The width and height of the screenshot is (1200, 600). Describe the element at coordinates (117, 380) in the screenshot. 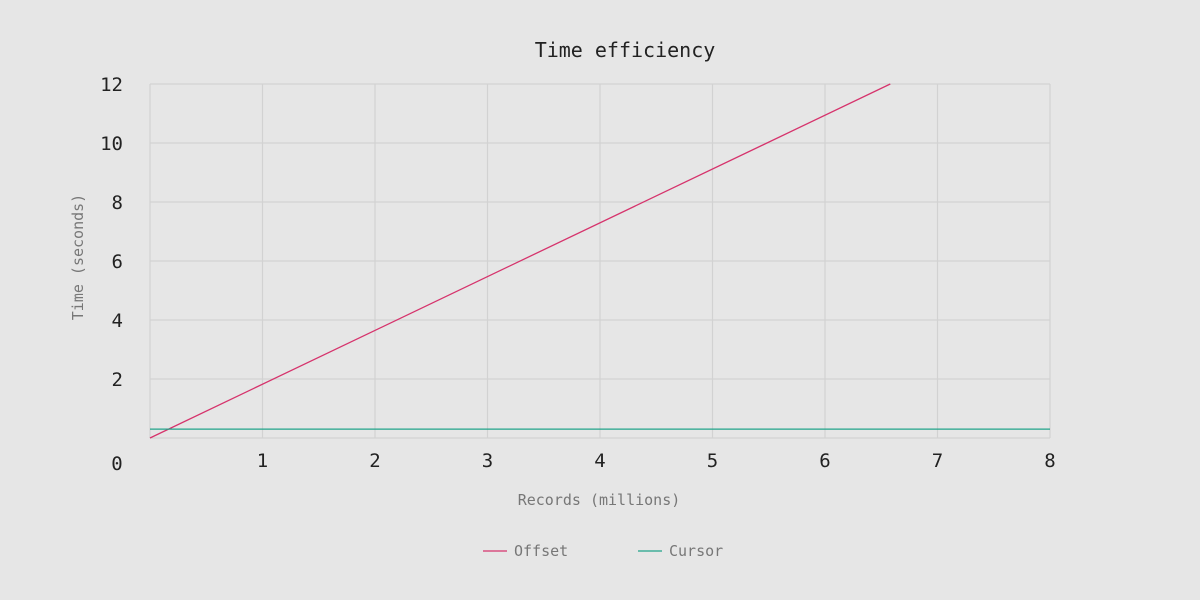

I see `y-tick-label: 2` at that location.